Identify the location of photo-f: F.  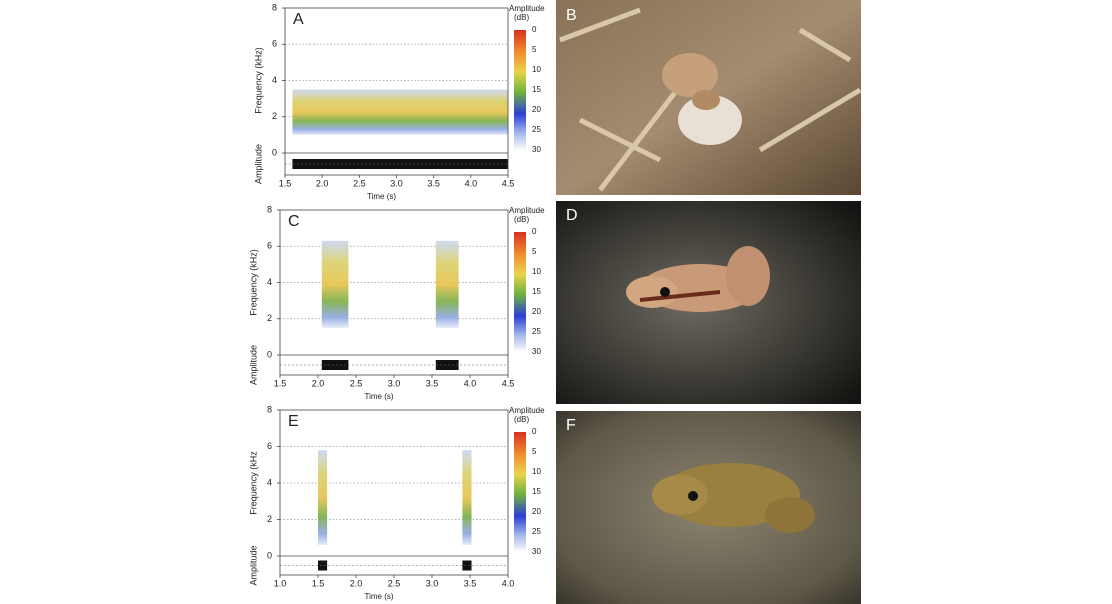
(708, 507).